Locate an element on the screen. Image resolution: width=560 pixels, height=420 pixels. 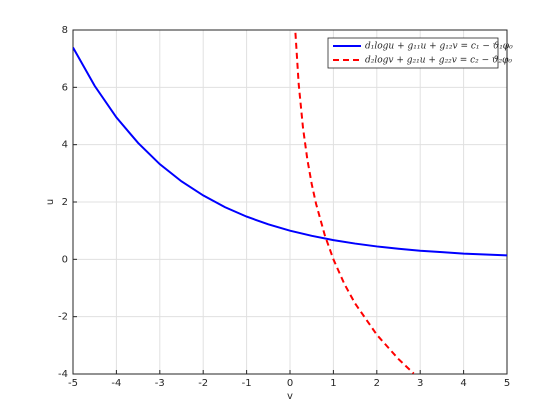
x-tick-label: -2 is located at coordinates (203, 383).